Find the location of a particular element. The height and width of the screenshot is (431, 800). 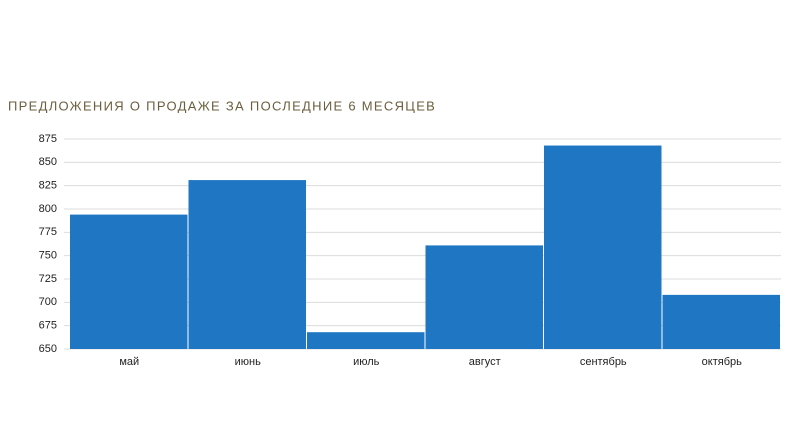

y-tick-label: 725 is located at coordinates (48, 279).